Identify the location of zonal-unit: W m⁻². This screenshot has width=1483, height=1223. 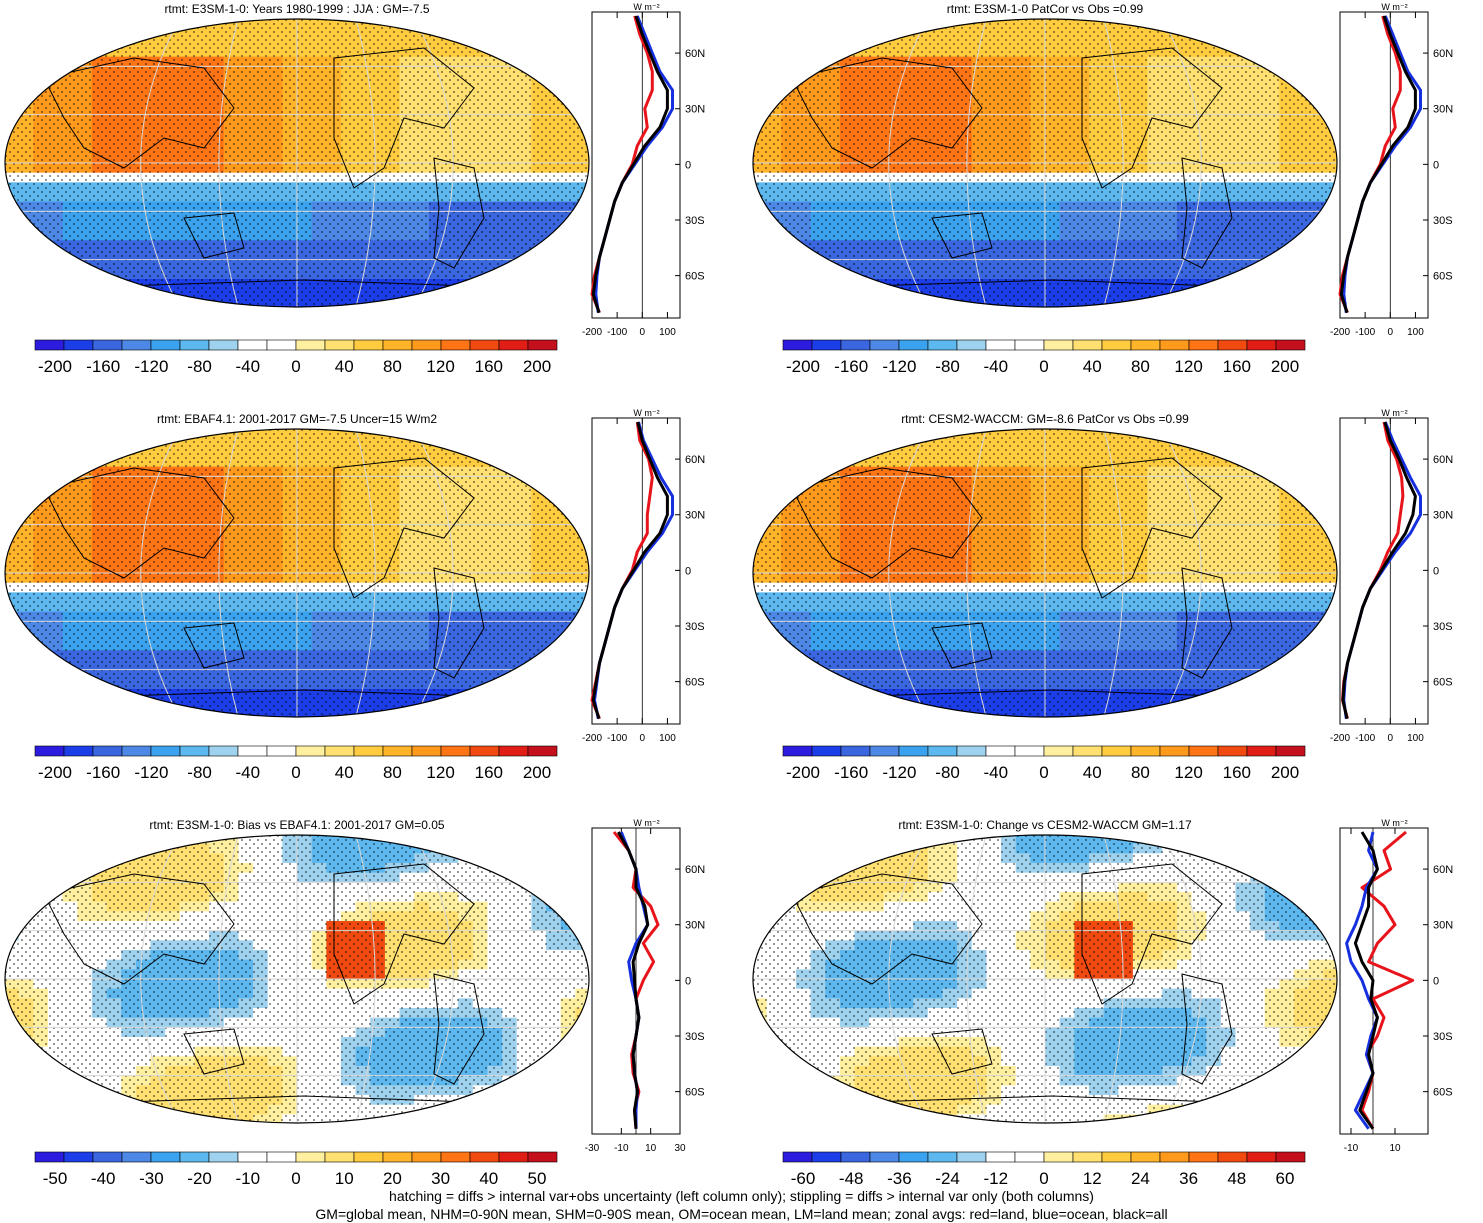
(1394, 823).